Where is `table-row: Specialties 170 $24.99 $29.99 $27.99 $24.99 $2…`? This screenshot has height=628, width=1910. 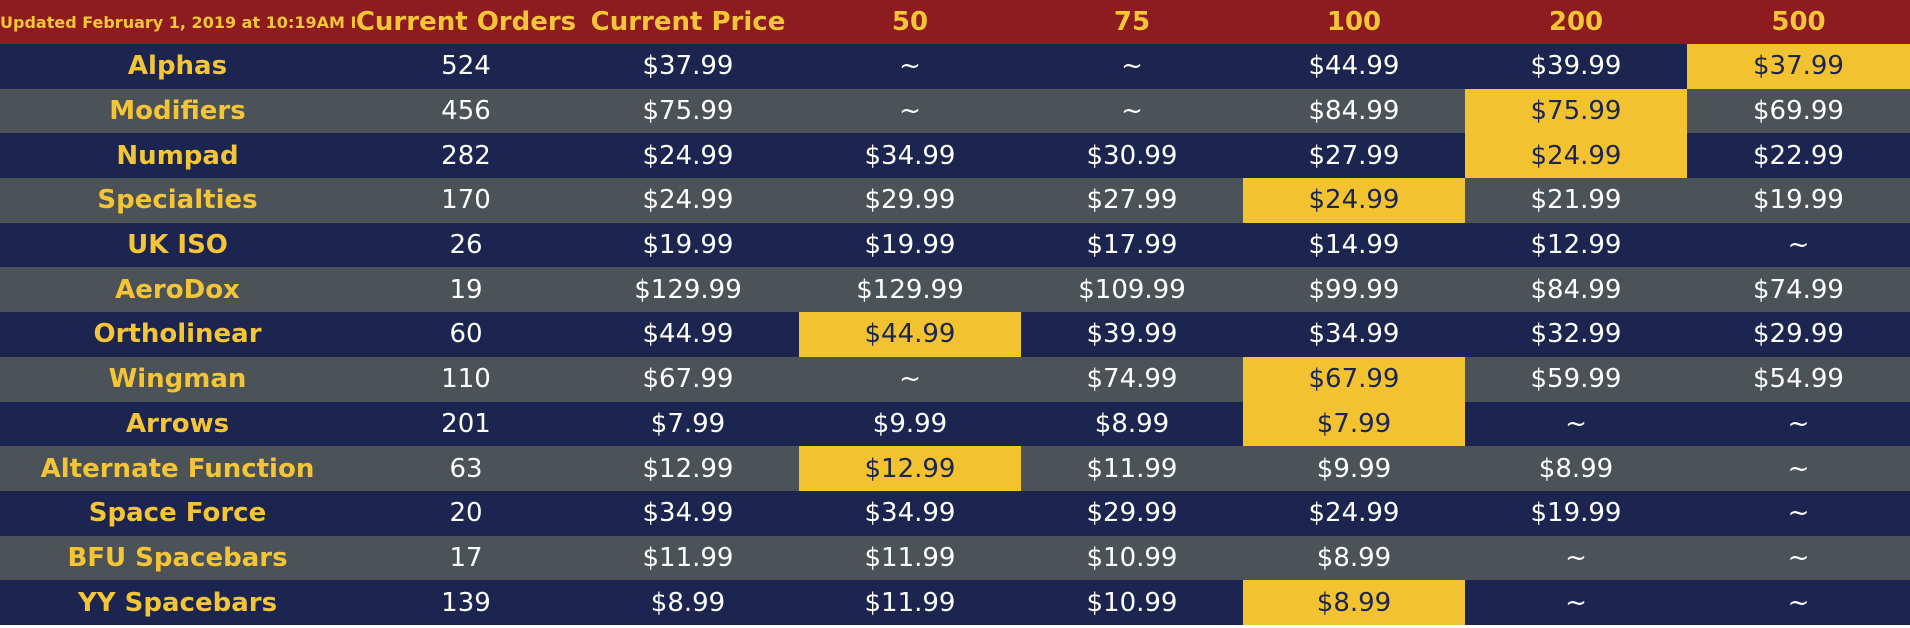 table-row: Specialties 170 $24.99 $29.99 $27.99 $24.99 $2… is located at coordinates (955, 200).